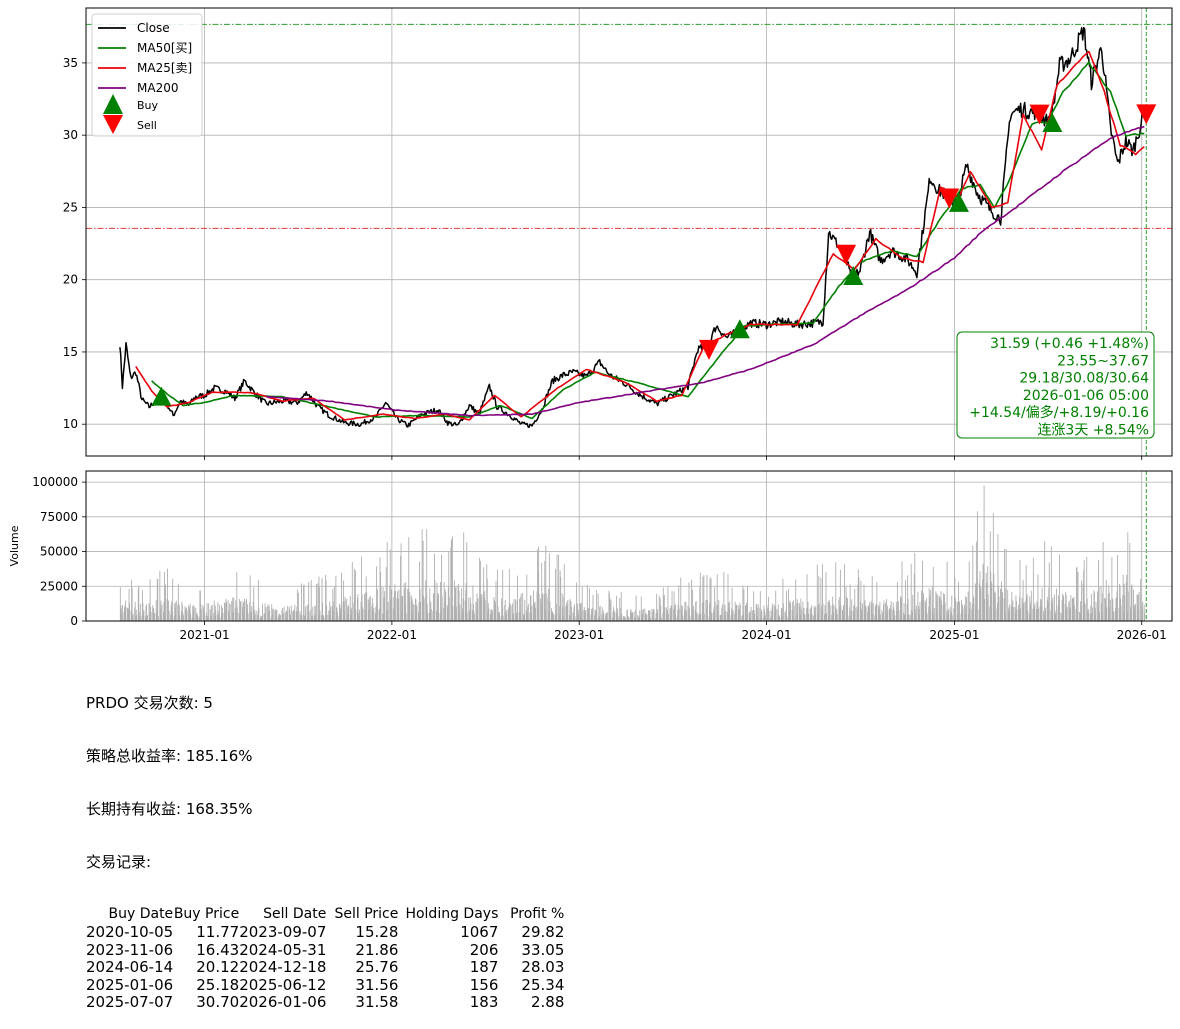  I want to click on legend-label: Sell, so click(147, 125).